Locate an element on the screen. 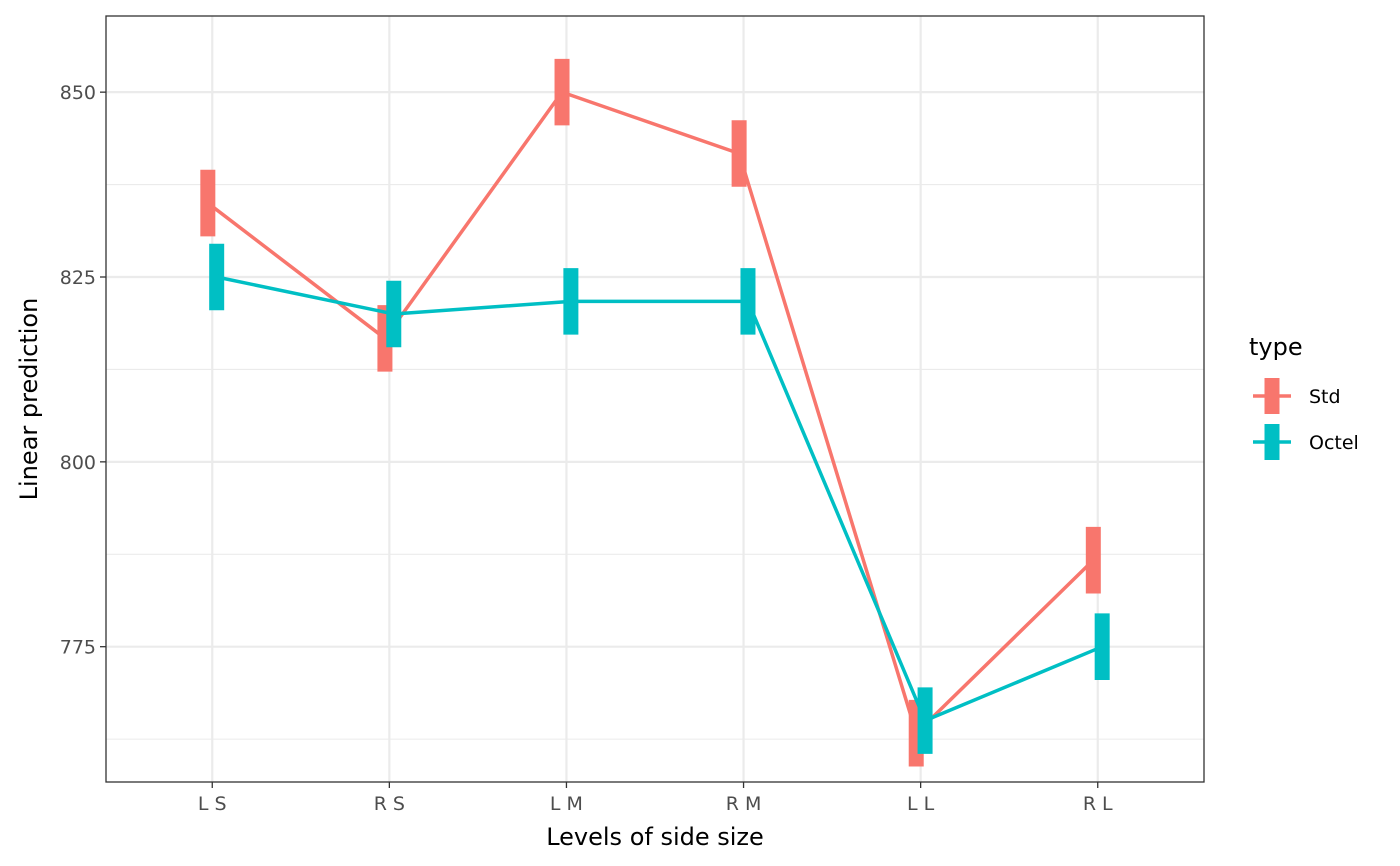 This screenshot has width=1400, height=866. legend-label-std: Std is located at coordinates (1325, 397).